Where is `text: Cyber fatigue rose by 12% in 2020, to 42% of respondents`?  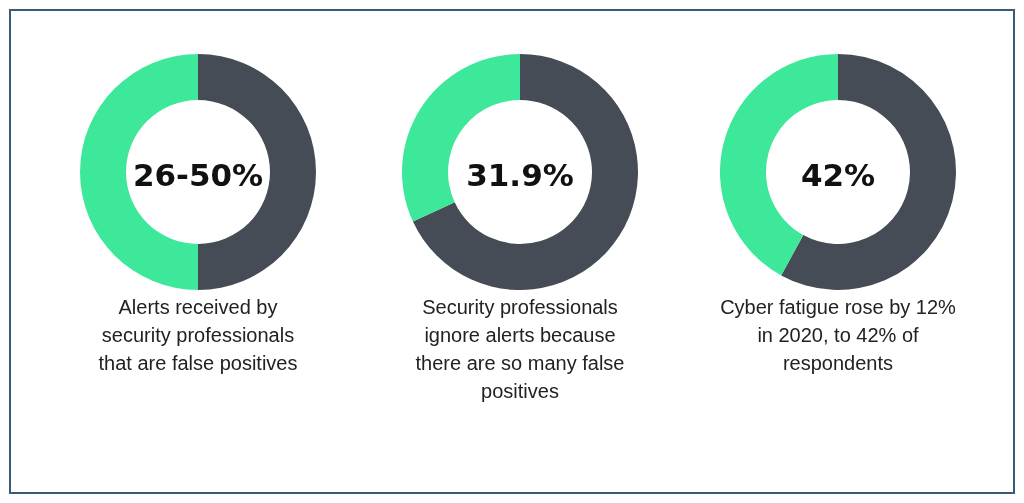
text: Cyber fatigue rose by 12% in 2020, to 42% of respondents is located at coordinates (838, 335).